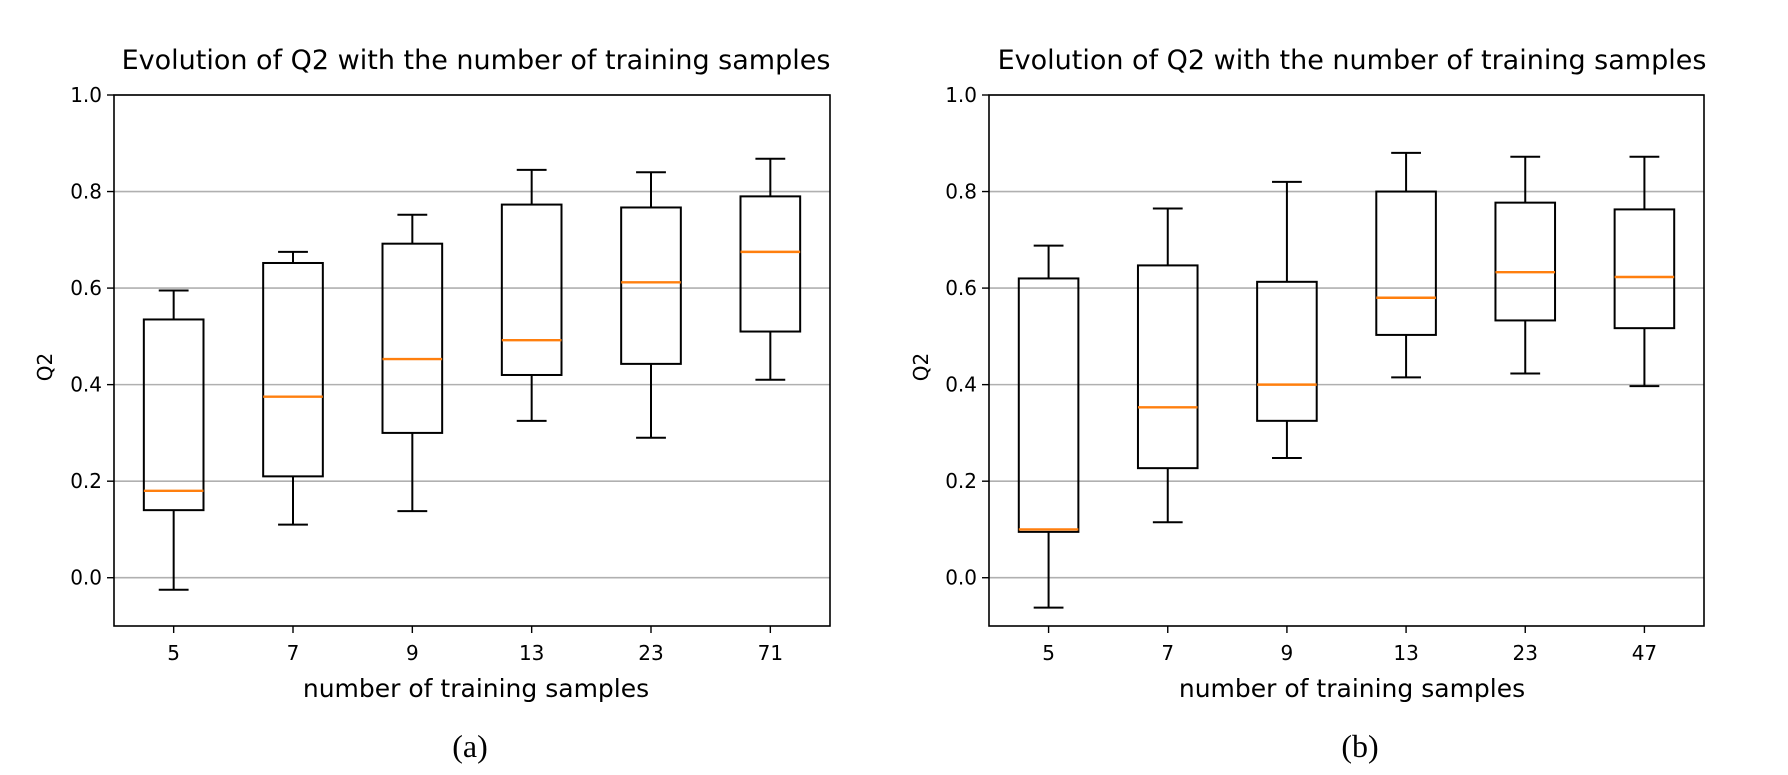 The width and height of the screenshot is (1788, 775). Describe the element at coordinates (1644, 653) in the screenshot. I see `x-tick-label: 47` at that location.